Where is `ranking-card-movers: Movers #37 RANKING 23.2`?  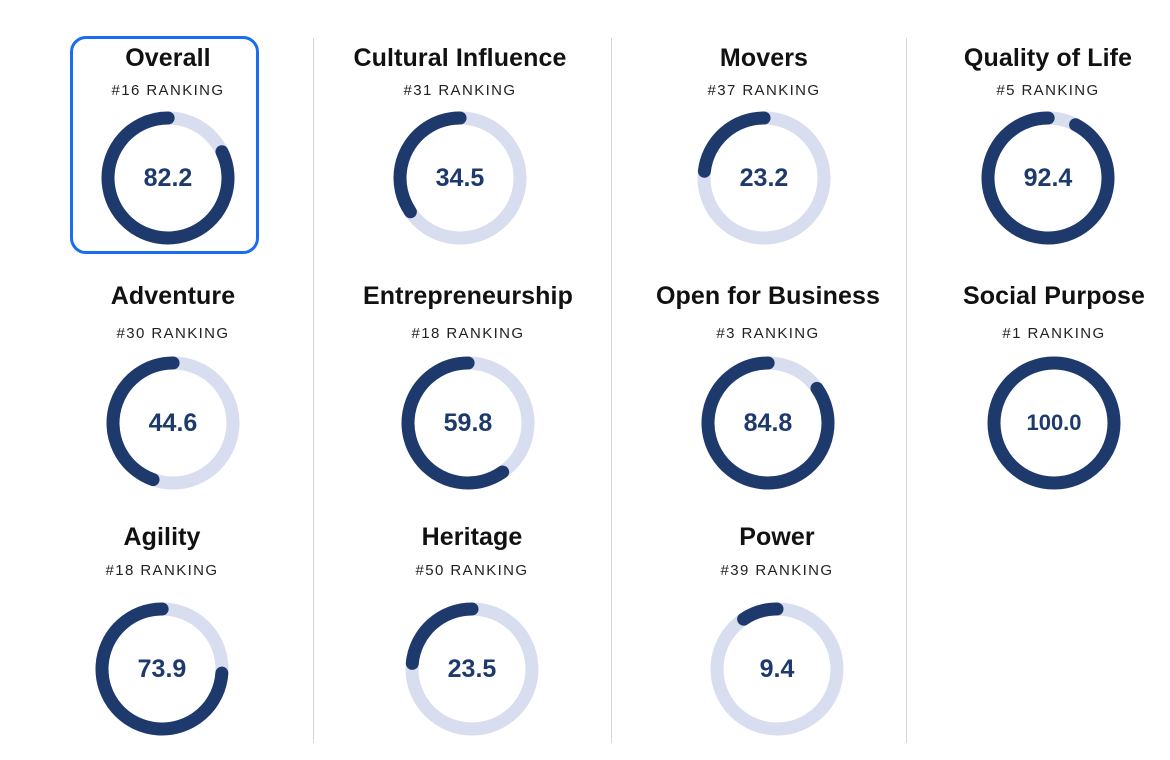
ranking-card-movers: Movers #37 RANKING 23.2 is located at coordinates (757, 153).